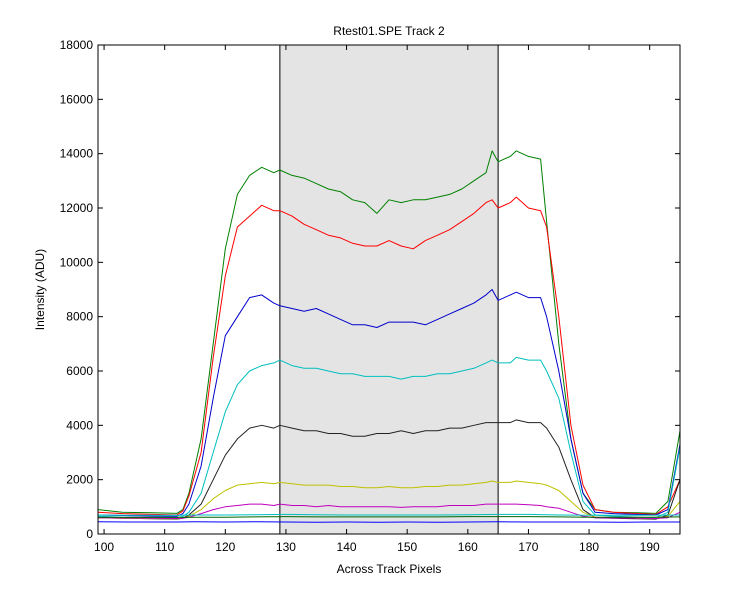  Describe the element at coordinates (77, 45) in the screenshot. I see `y-tick-label: 18000` at that location.